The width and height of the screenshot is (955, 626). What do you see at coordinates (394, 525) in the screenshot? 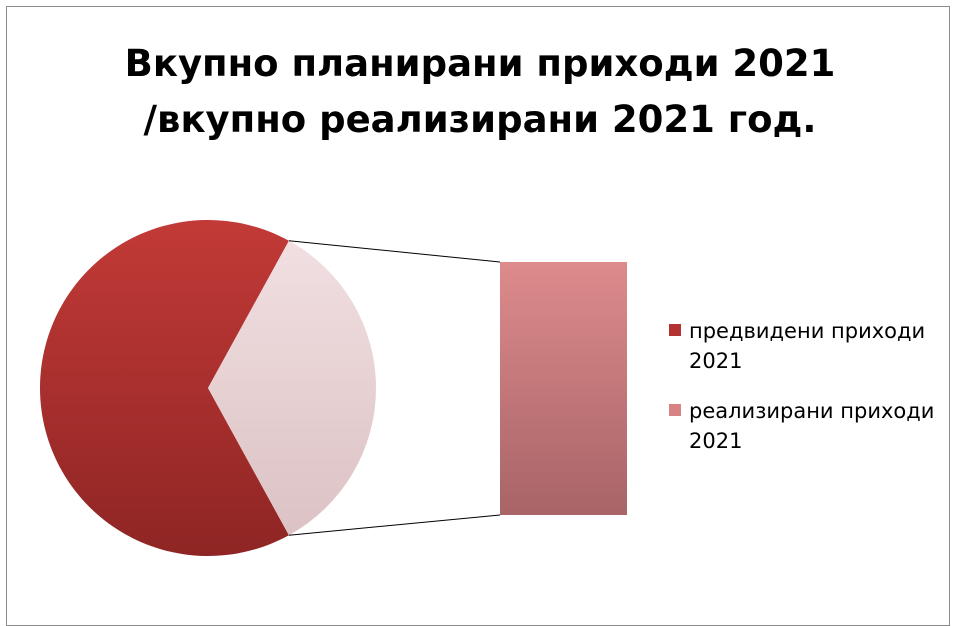
I see `connector-line-bottom` at bounding box center [394, 525].